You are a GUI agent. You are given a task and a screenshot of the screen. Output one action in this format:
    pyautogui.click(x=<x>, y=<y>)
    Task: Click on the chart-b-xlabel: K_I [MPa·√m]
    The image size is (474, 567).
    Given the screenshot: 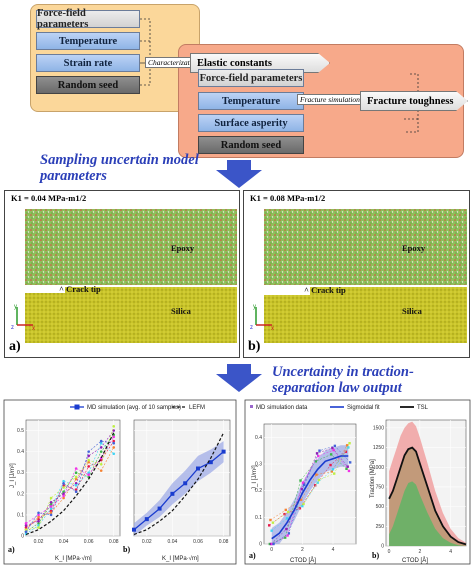 What is the action you would take?
    pyautogui.click(x=180, y=558)
    